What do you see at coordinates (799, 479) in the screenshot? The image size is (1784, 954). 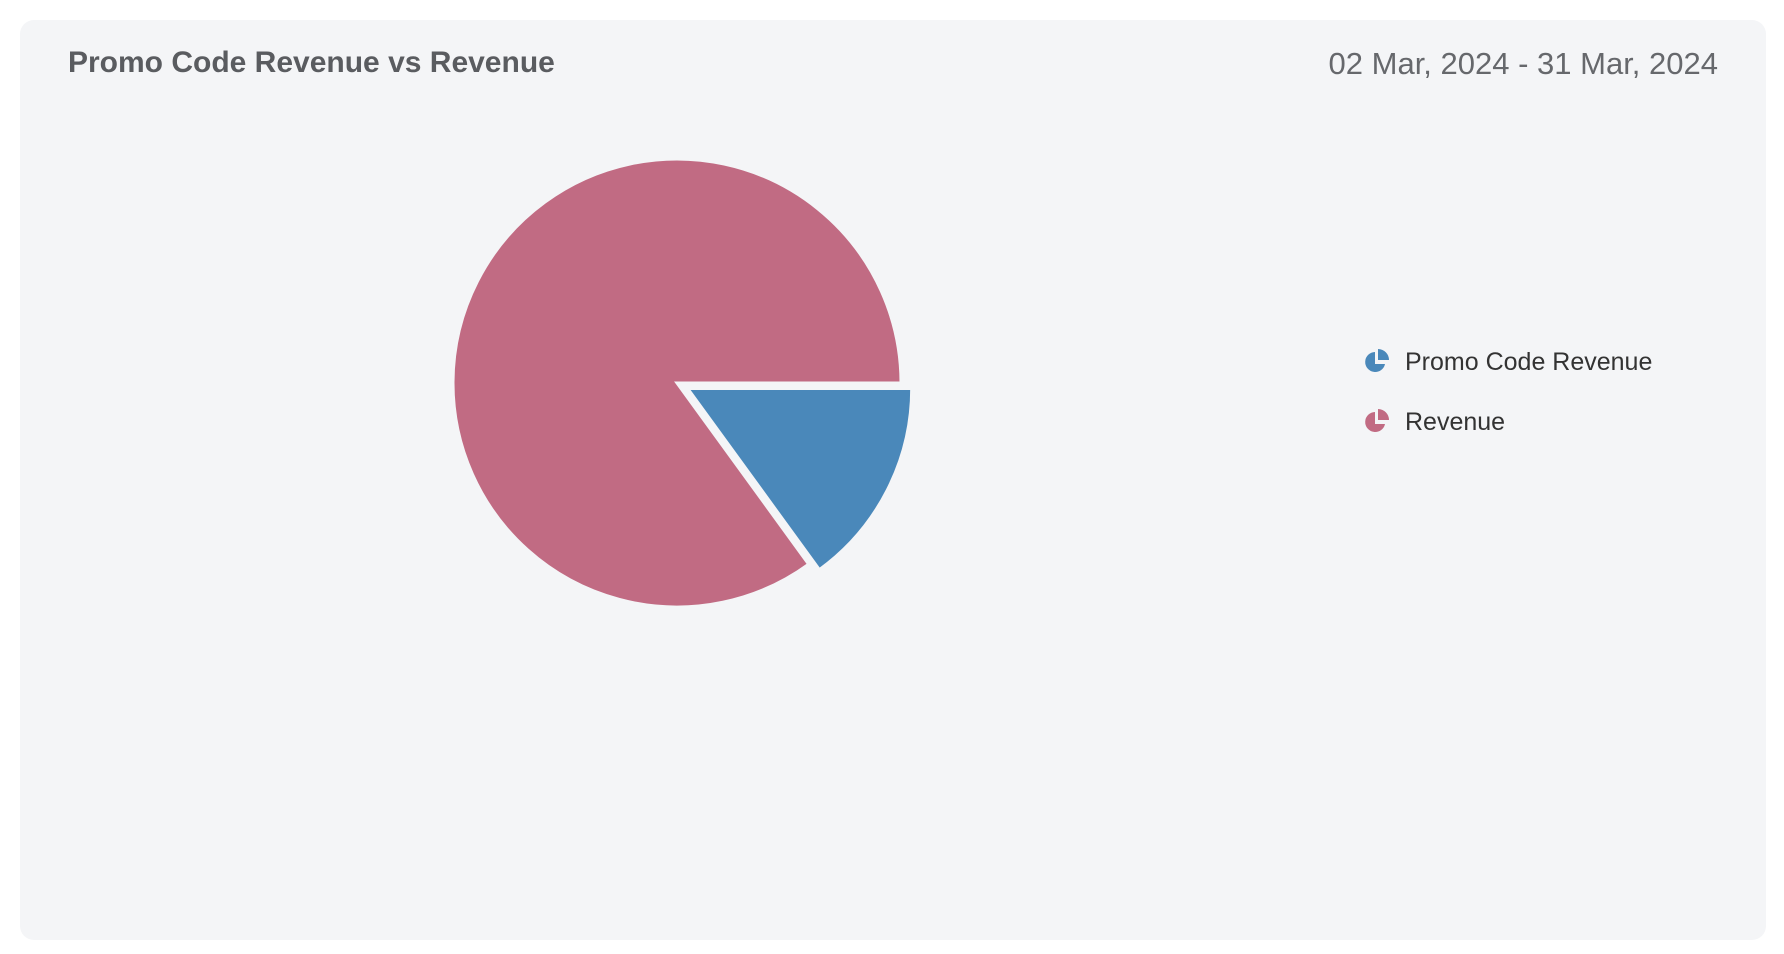 I see `pie-slice-promo-code-revenue` at bounding box center [799, 479].